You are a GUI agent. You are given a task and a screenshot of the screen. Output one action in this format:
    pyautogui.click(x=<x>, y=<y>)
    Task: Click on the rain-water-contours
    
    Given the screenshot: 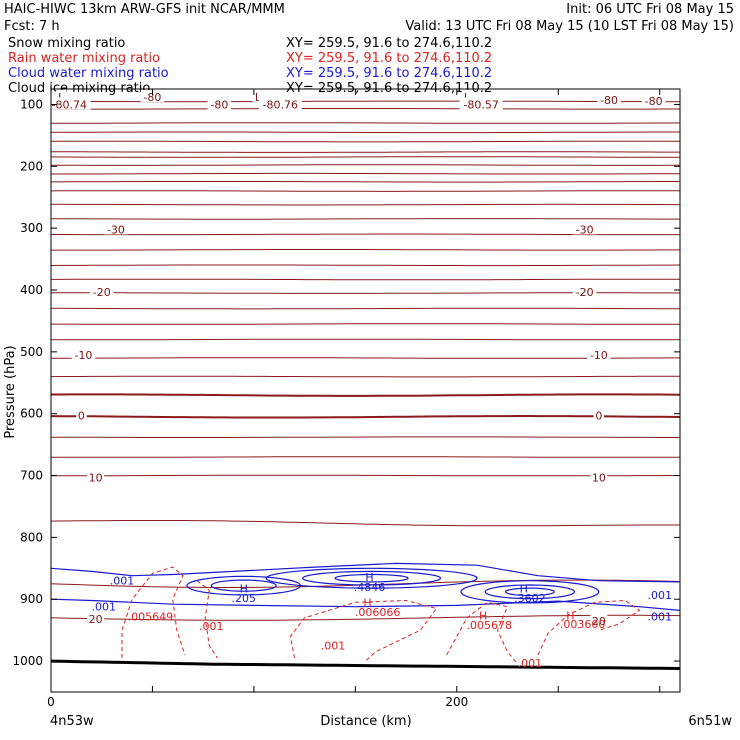 What is the action you would take?
    pyautogui.click(x=381, y=615)
    